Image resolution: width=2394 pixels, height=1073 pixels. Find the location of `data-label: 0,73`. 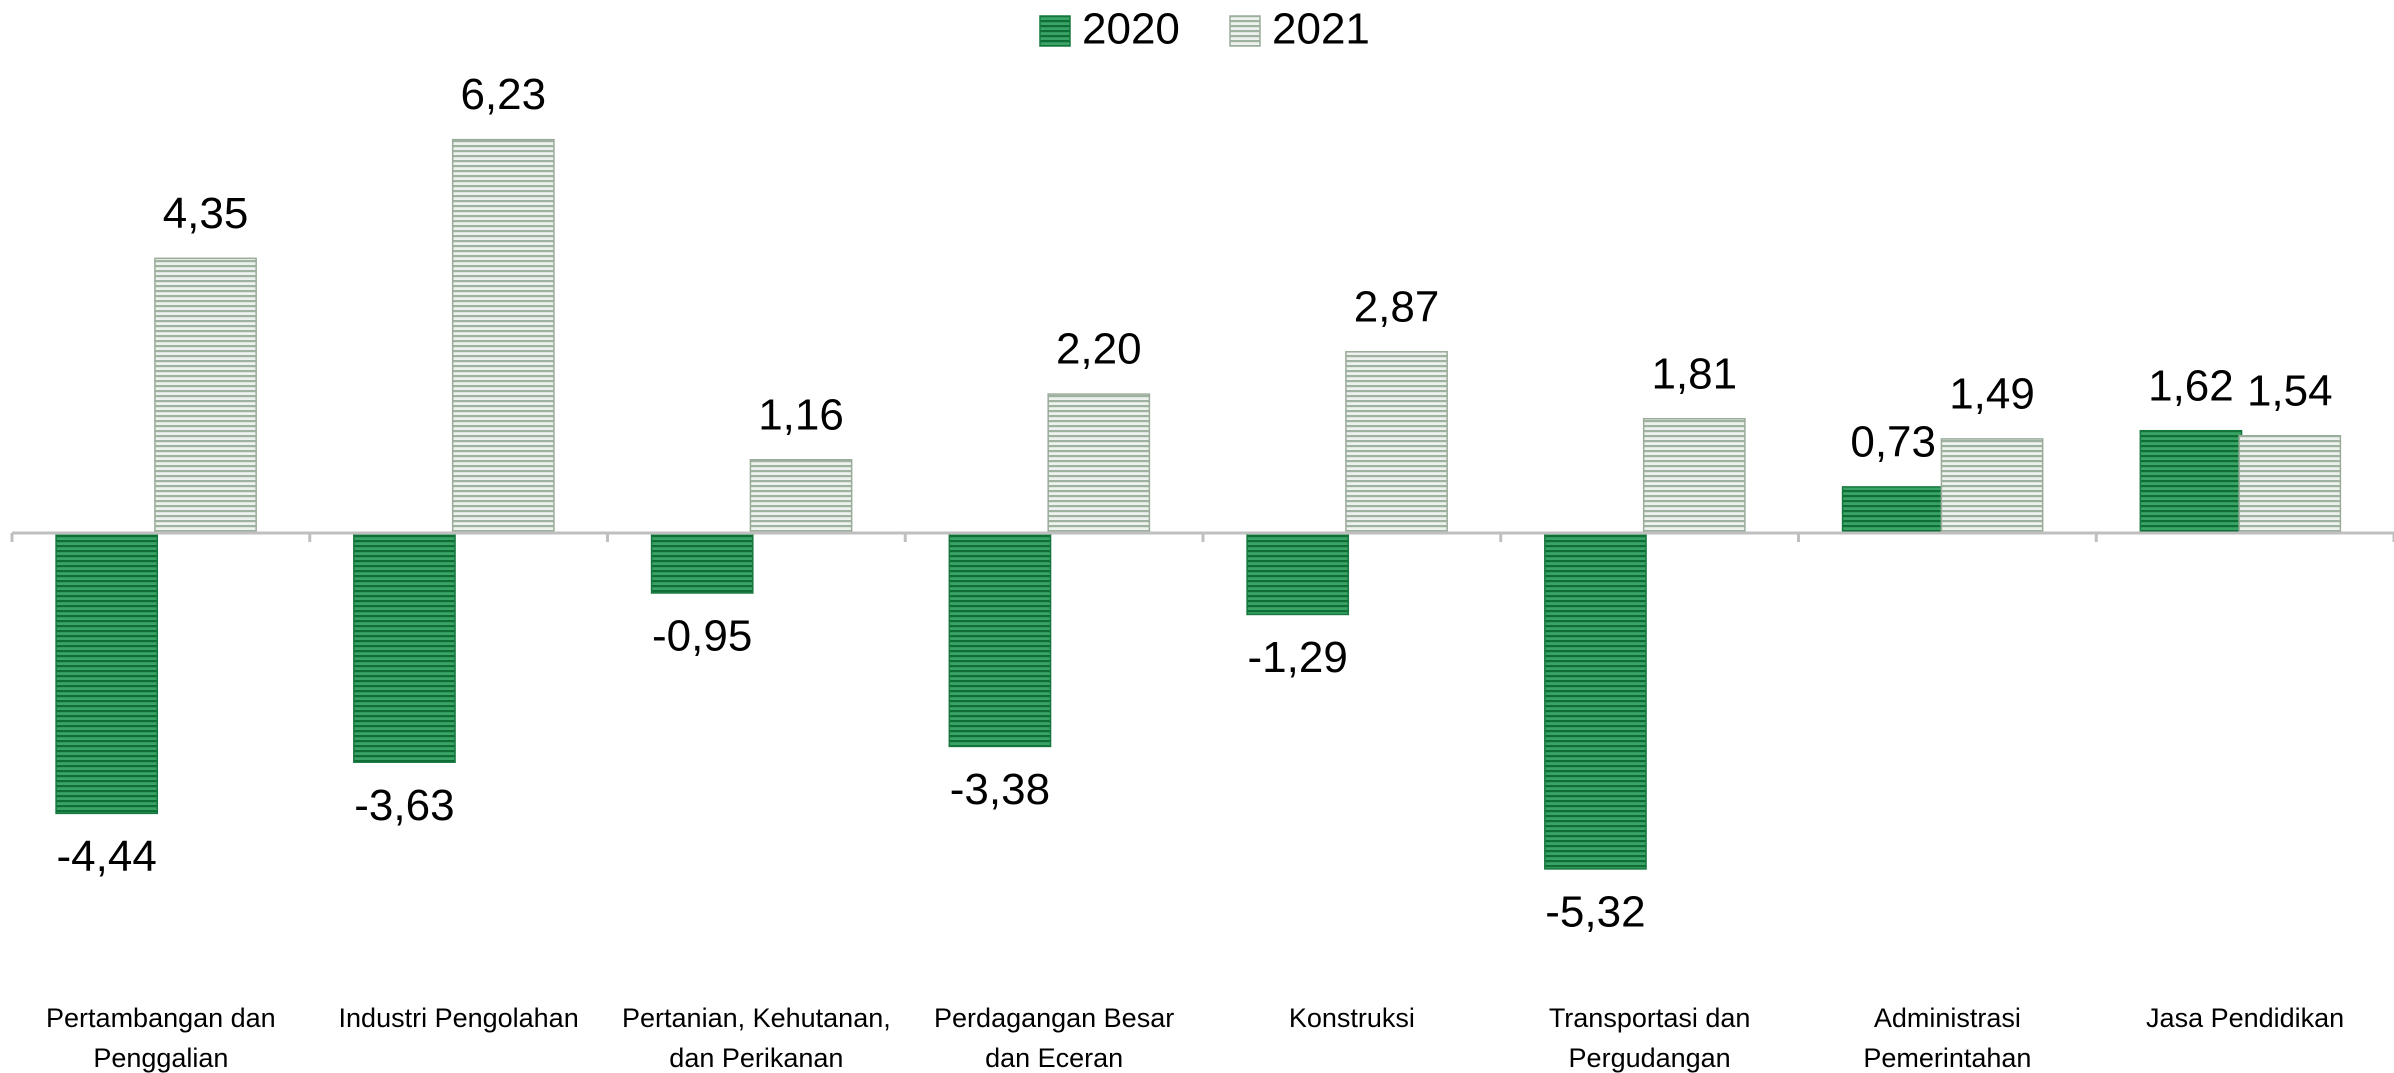

data-label: 0,73 is located at coordinates (1893, 442).